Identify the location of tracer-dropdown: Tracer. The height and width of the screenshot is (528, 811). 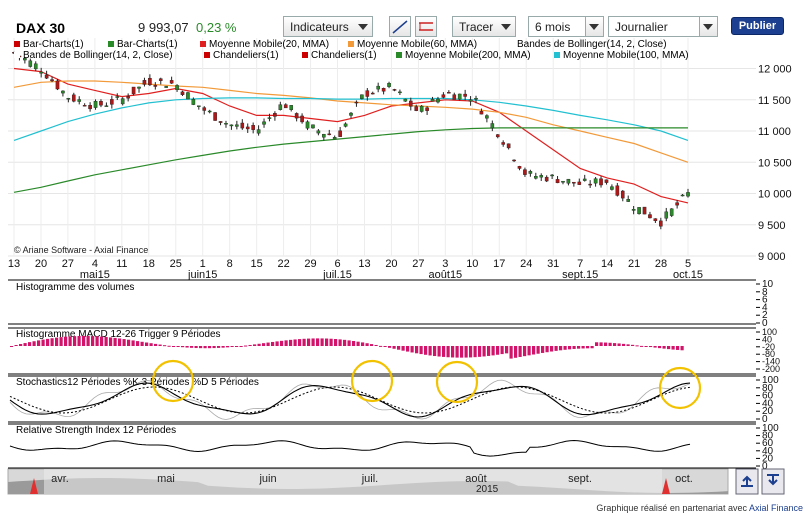
(484, 26).